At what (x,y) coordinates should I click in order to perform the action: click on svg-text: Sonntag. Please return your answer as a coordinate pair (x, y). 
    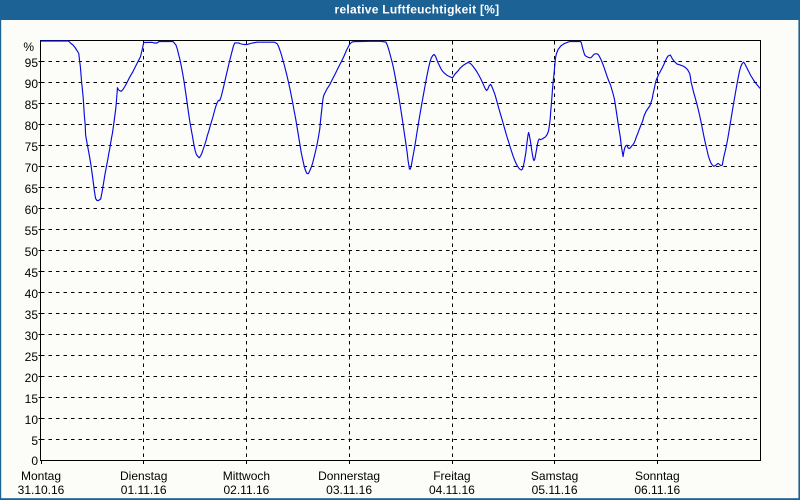
    Looking at the image, I should click on (657, 476).